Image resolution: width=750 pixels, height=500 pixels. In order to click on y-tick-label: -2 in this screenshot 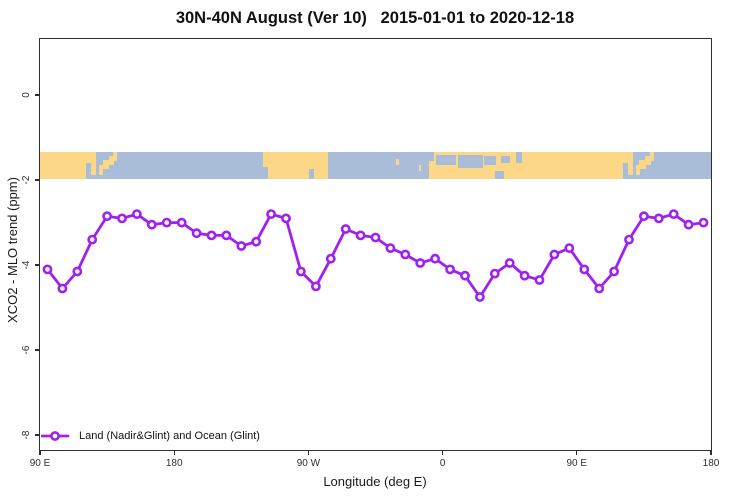, I will do `click(26, 180)`.